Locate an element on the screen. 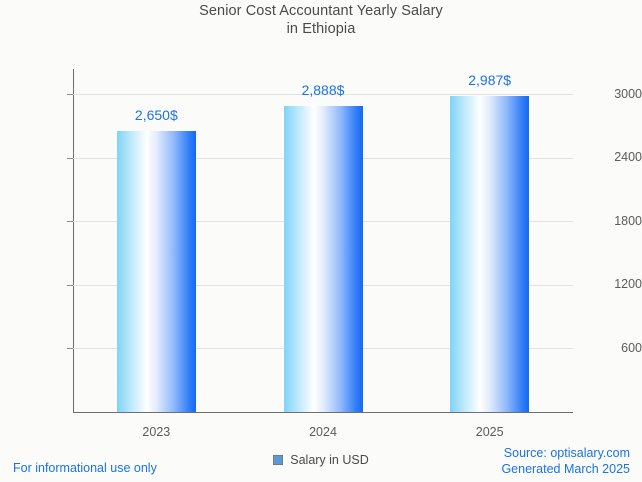  x-tick-label: 2025 is located at coordinates (489, 432).